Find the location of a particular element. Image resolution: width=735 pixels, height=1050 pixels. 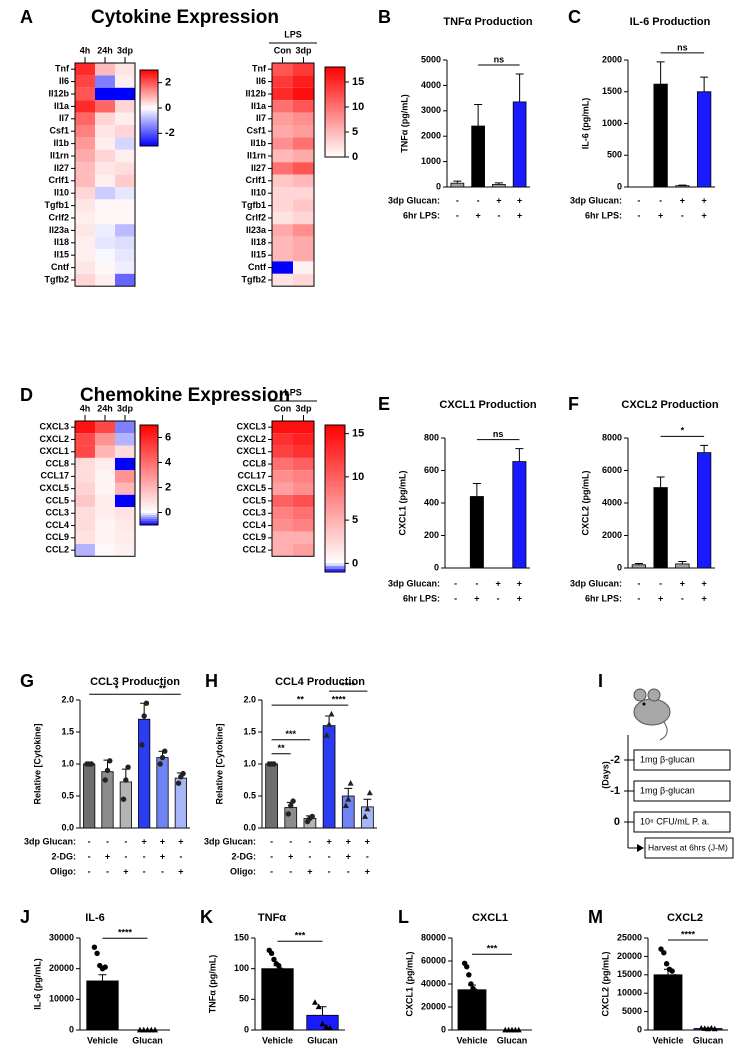

panel-letter: A is located at coordinates (26, 17).